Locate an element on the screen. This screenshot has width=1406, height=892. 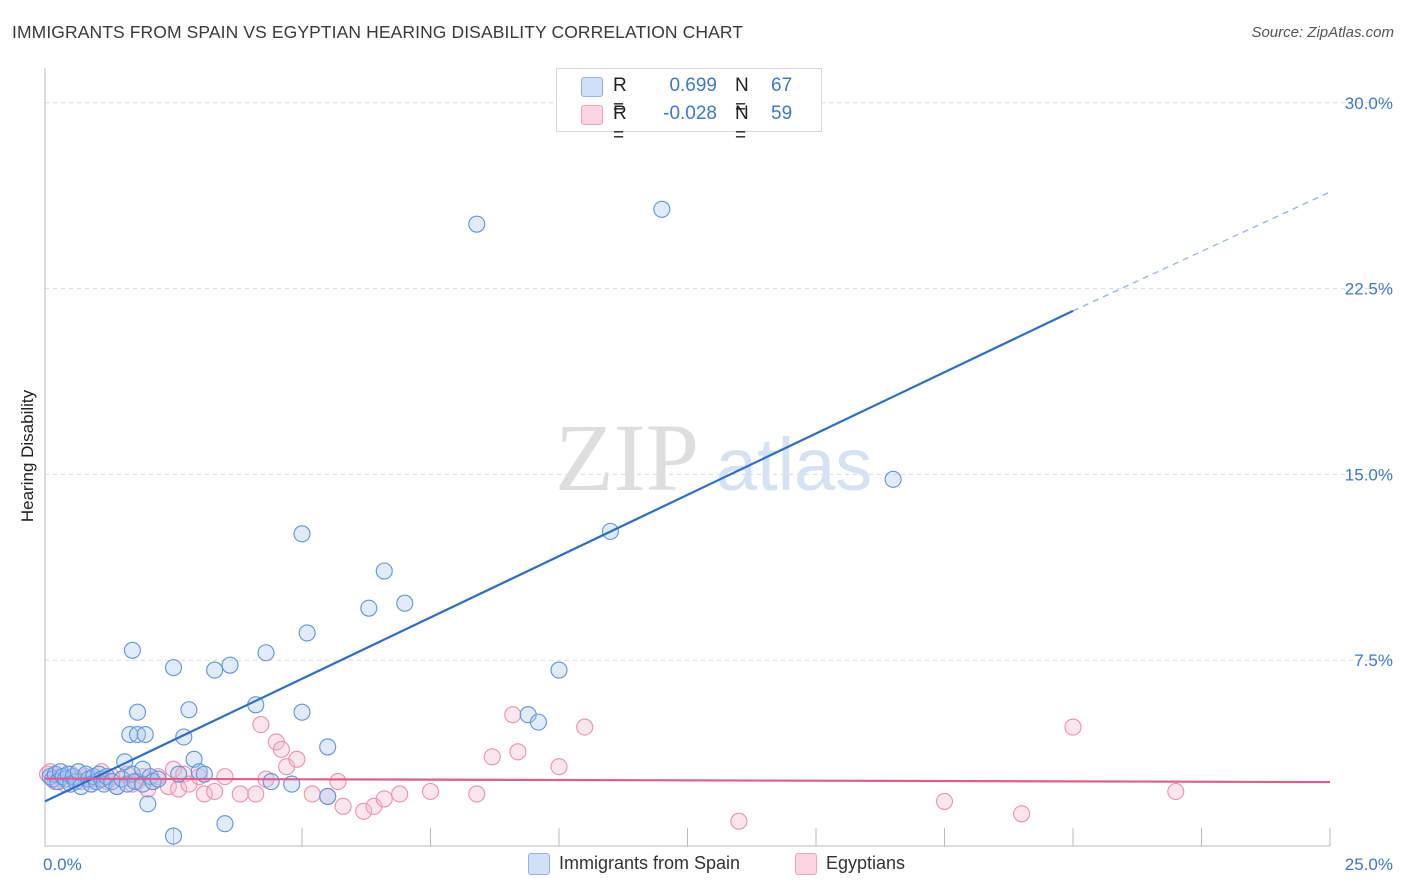
series-legend: Immigrants from Spain Egyptians is located at coordinates (703, 865).